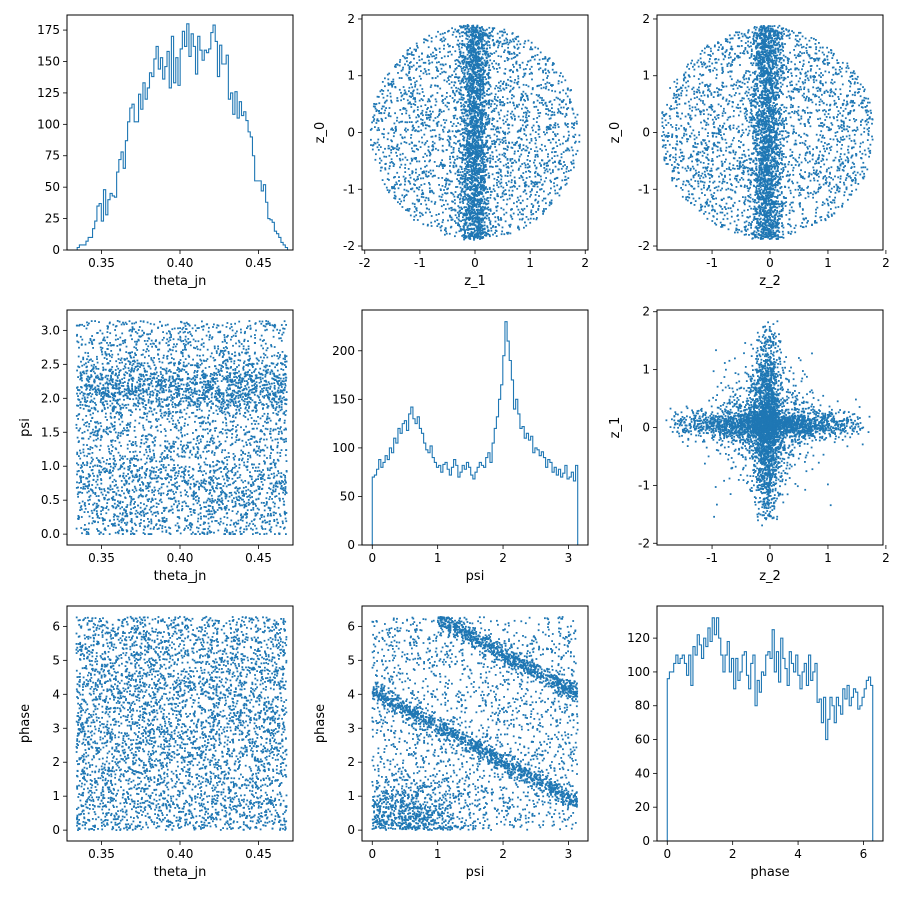  I want to click on y-tick-label: 75, so click(52, 156).